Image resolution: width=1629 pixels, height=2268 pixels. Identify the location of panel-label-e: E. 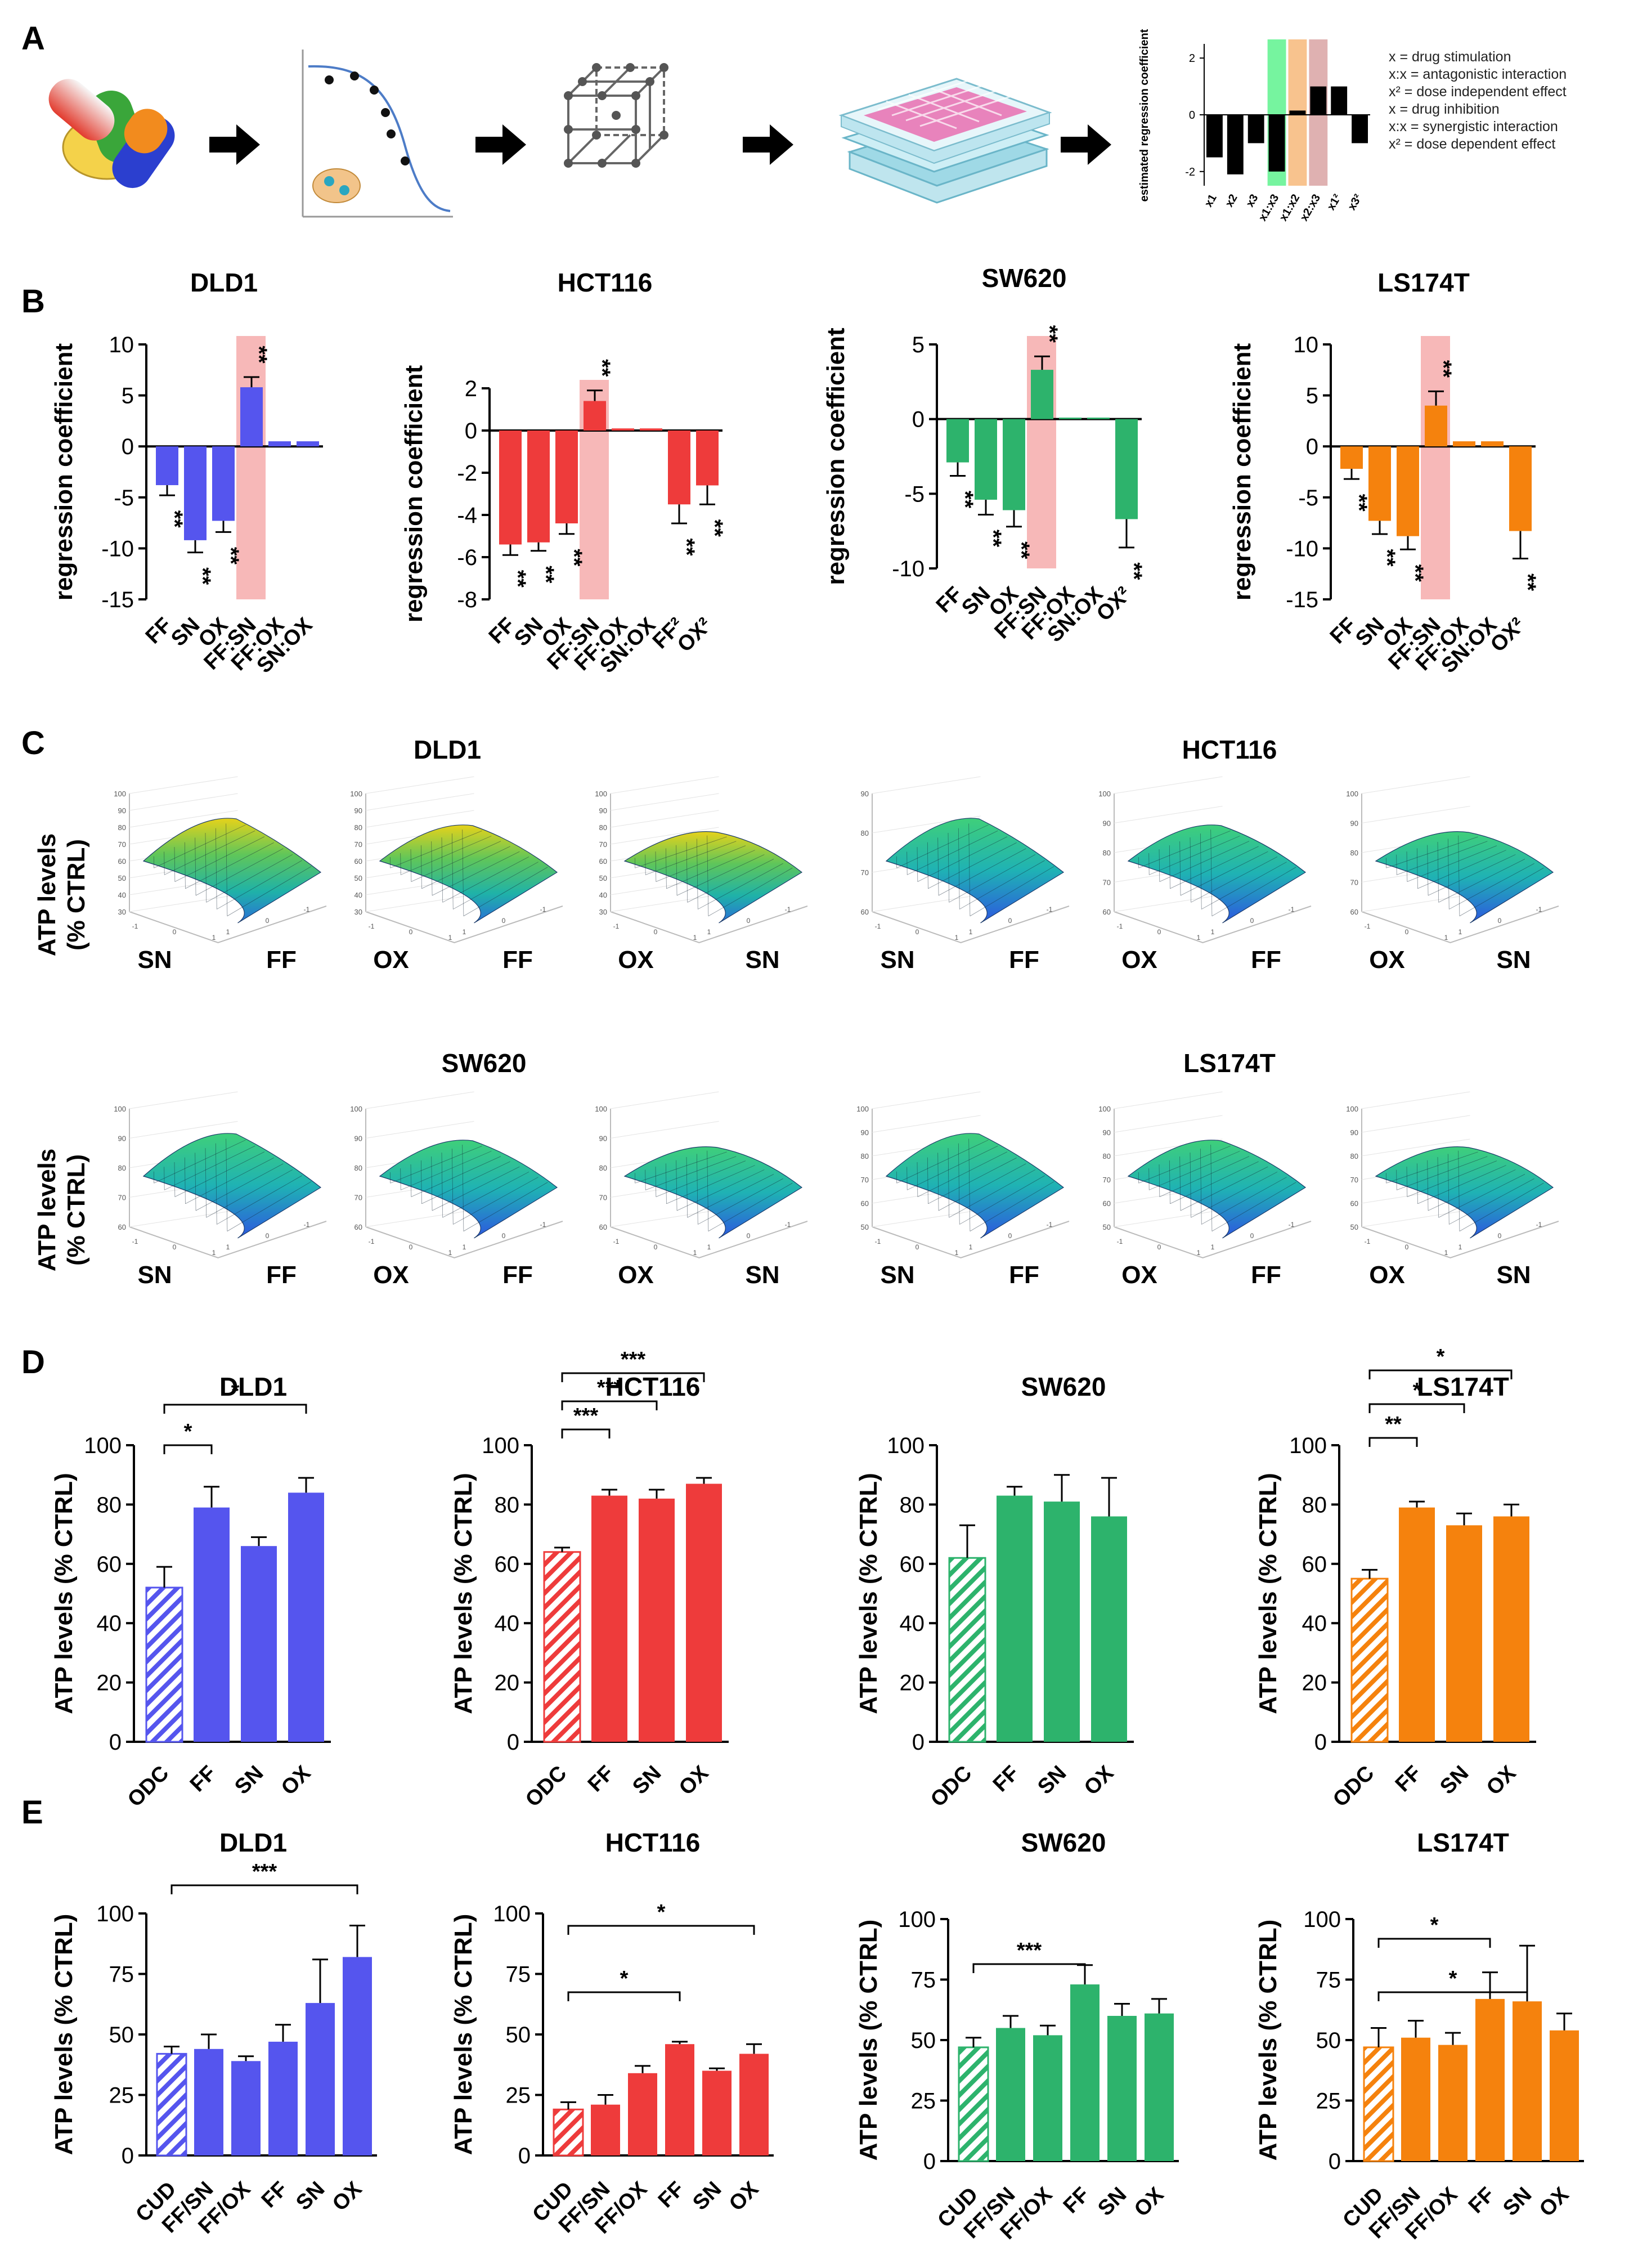
(32, 1812).